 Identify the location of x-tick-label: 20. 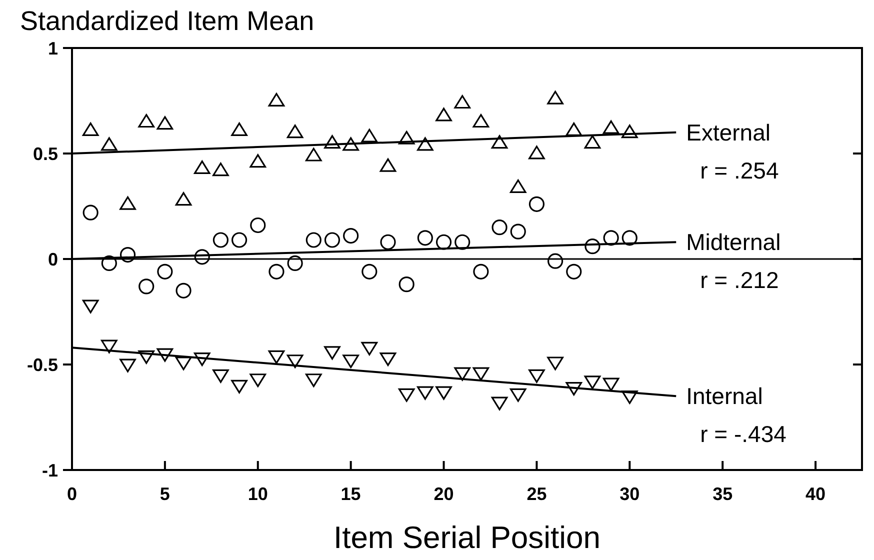
(444, 494).